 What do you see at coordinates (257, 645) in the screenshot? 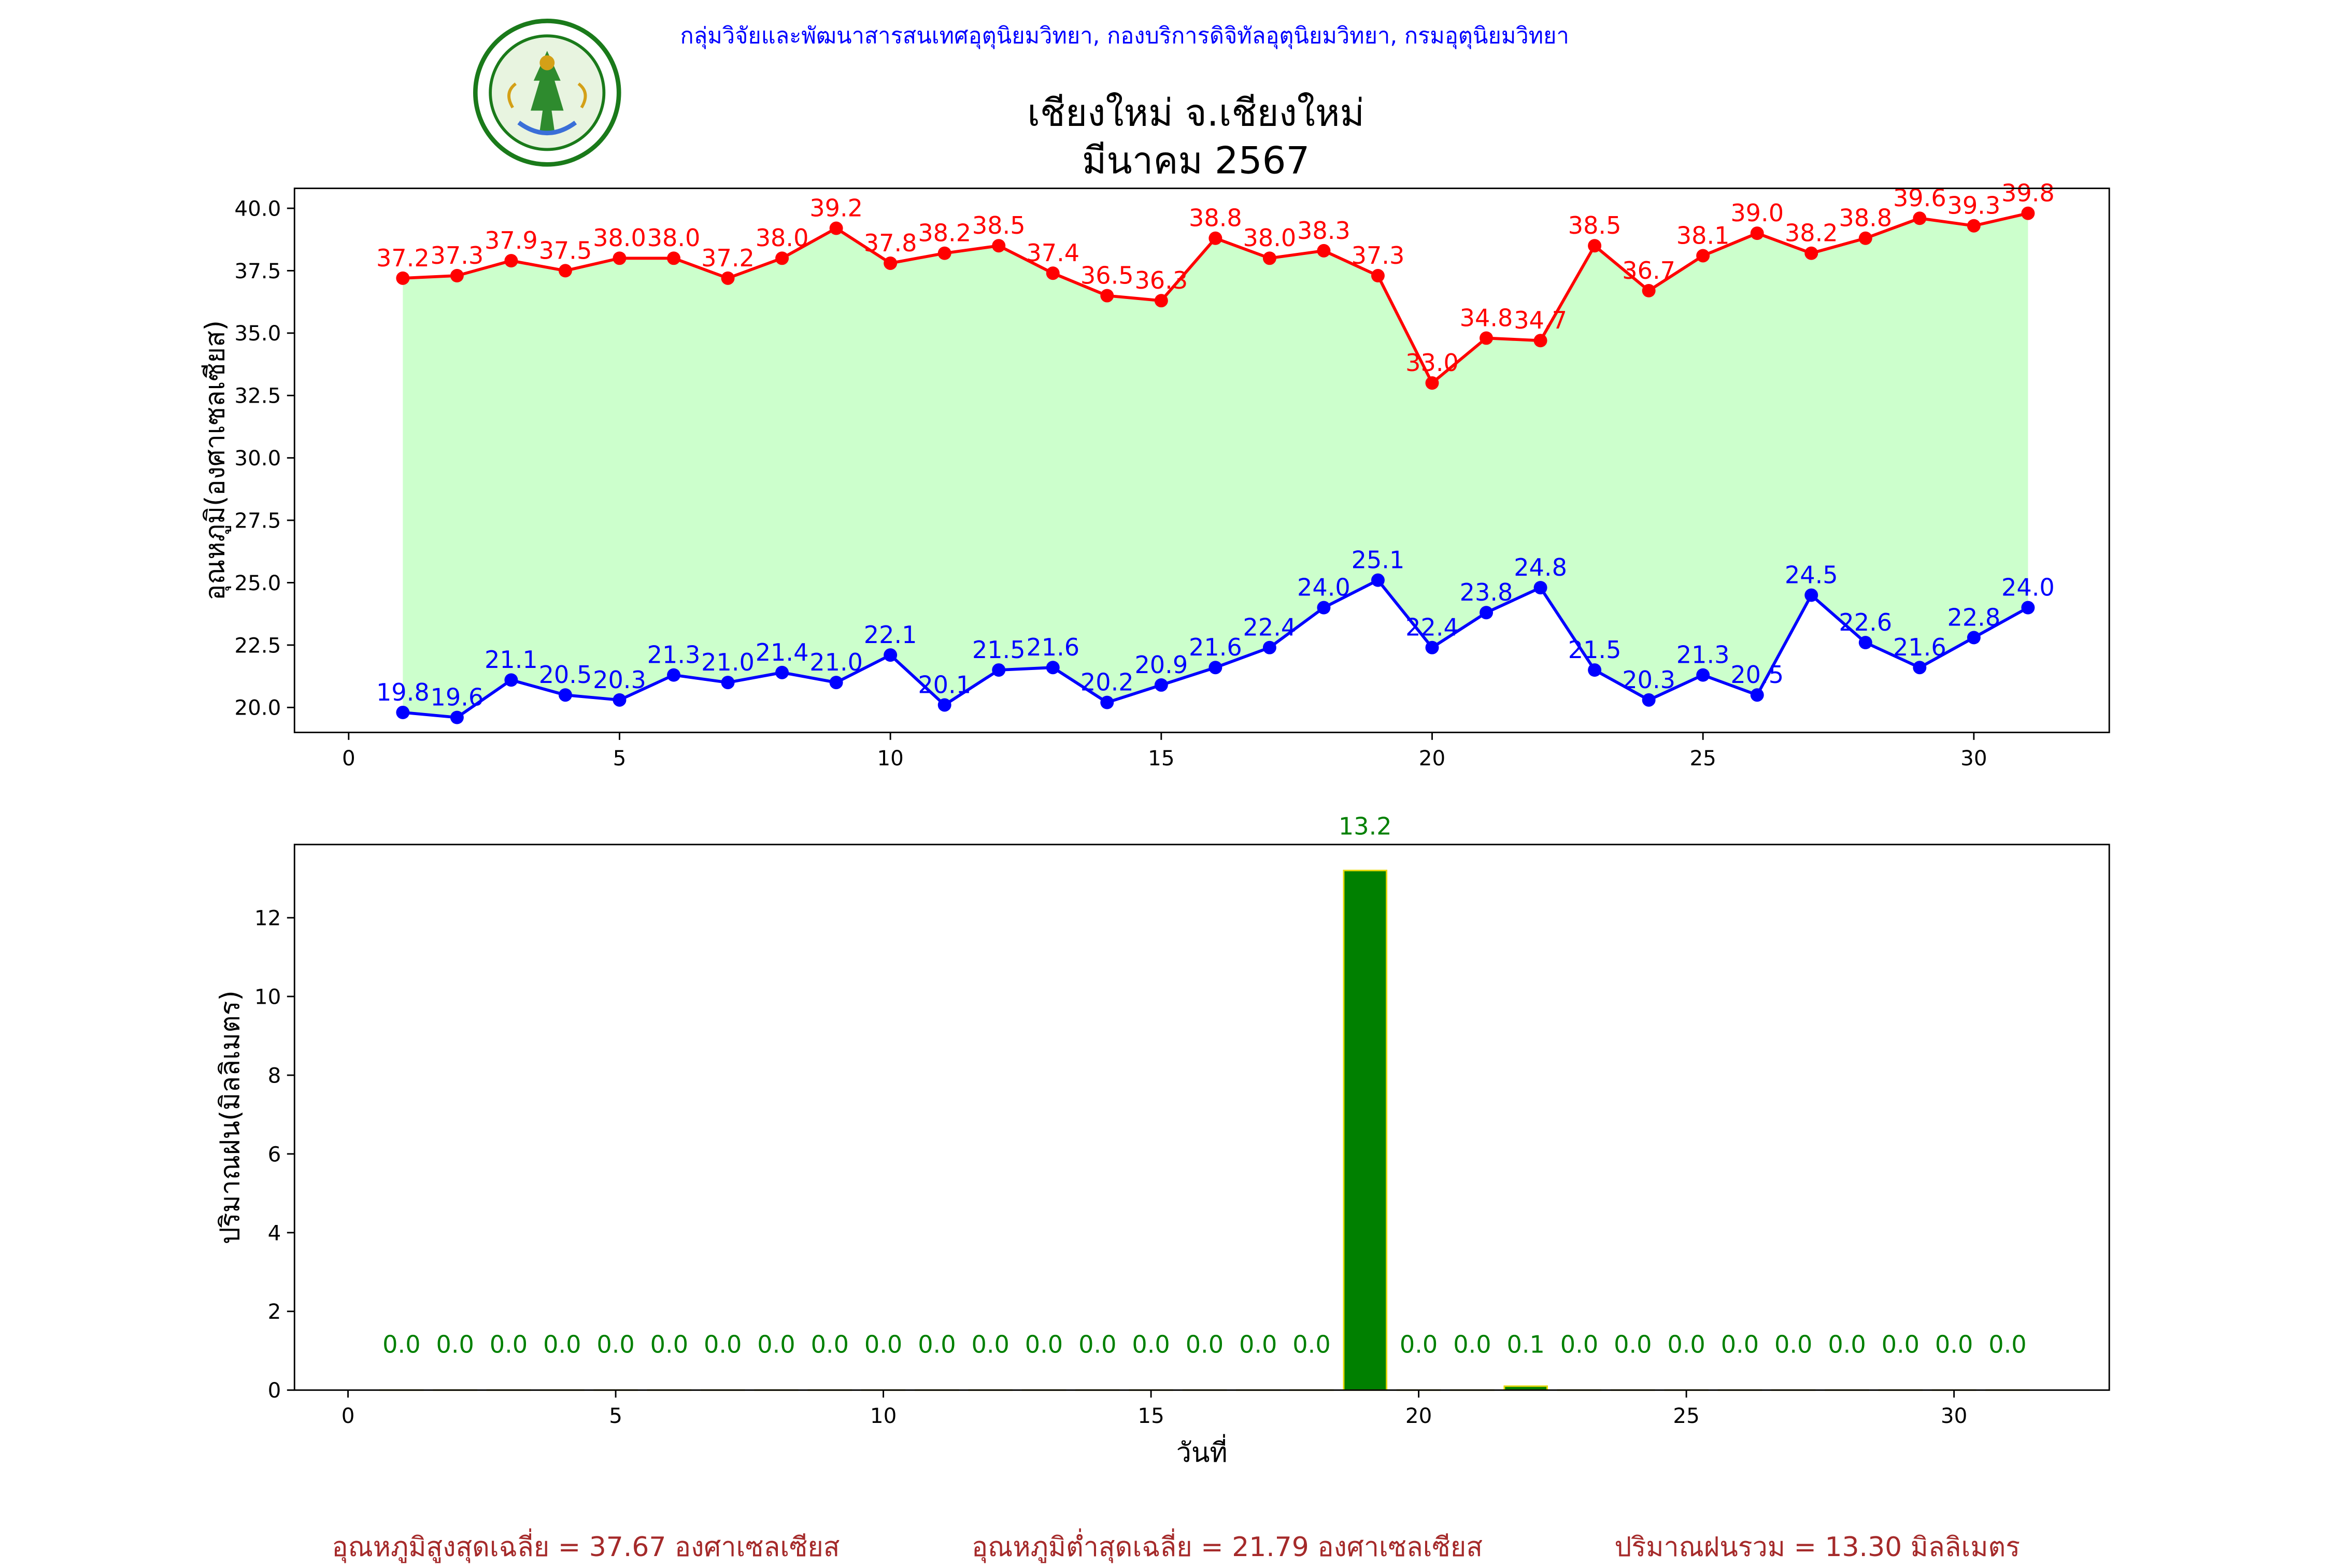
I see `temp-y-tick-label: 22.5` at bounding box center [257, 645].